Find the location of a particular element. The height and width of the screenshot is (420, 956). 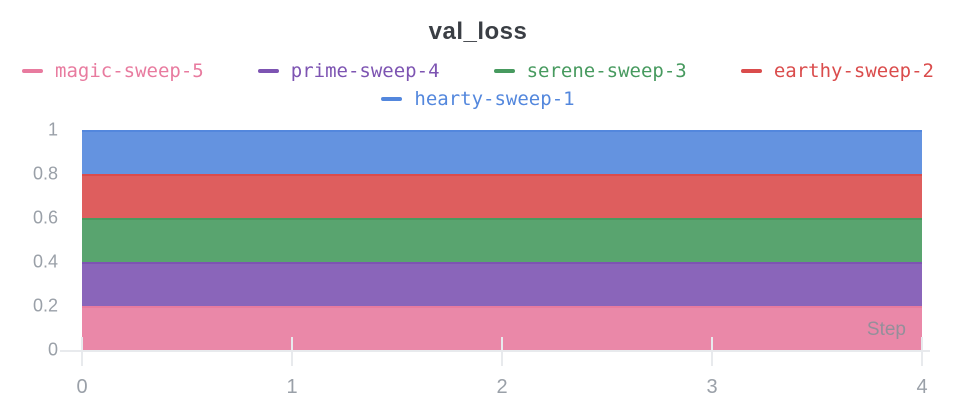

legend-label: magic-sweep-5 is located at coordinates (129, 71).